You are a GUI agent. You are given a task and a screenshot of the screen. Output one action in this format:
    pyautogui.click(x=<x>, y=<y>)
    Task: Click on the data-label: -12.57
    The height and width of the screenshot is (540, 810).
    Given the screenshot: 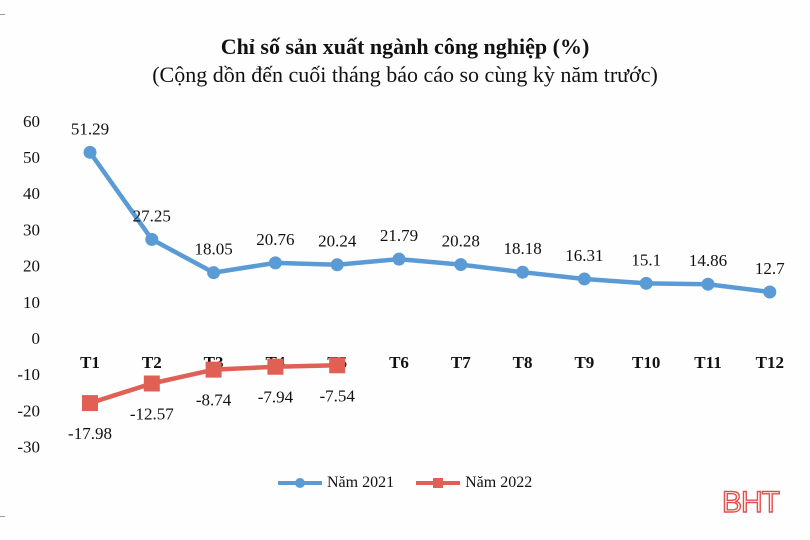 What is the action you would take?
    pyautogui.click(x=152, y=414)
    